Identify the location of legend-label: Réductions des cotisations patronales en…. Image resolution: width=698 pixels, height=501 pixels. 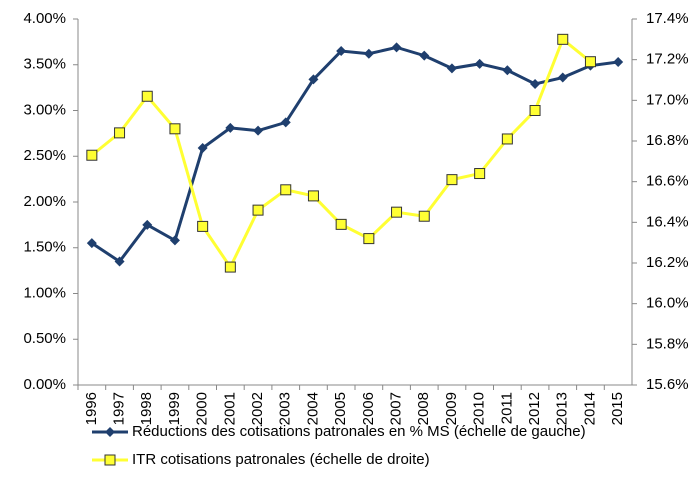
(359, 431).